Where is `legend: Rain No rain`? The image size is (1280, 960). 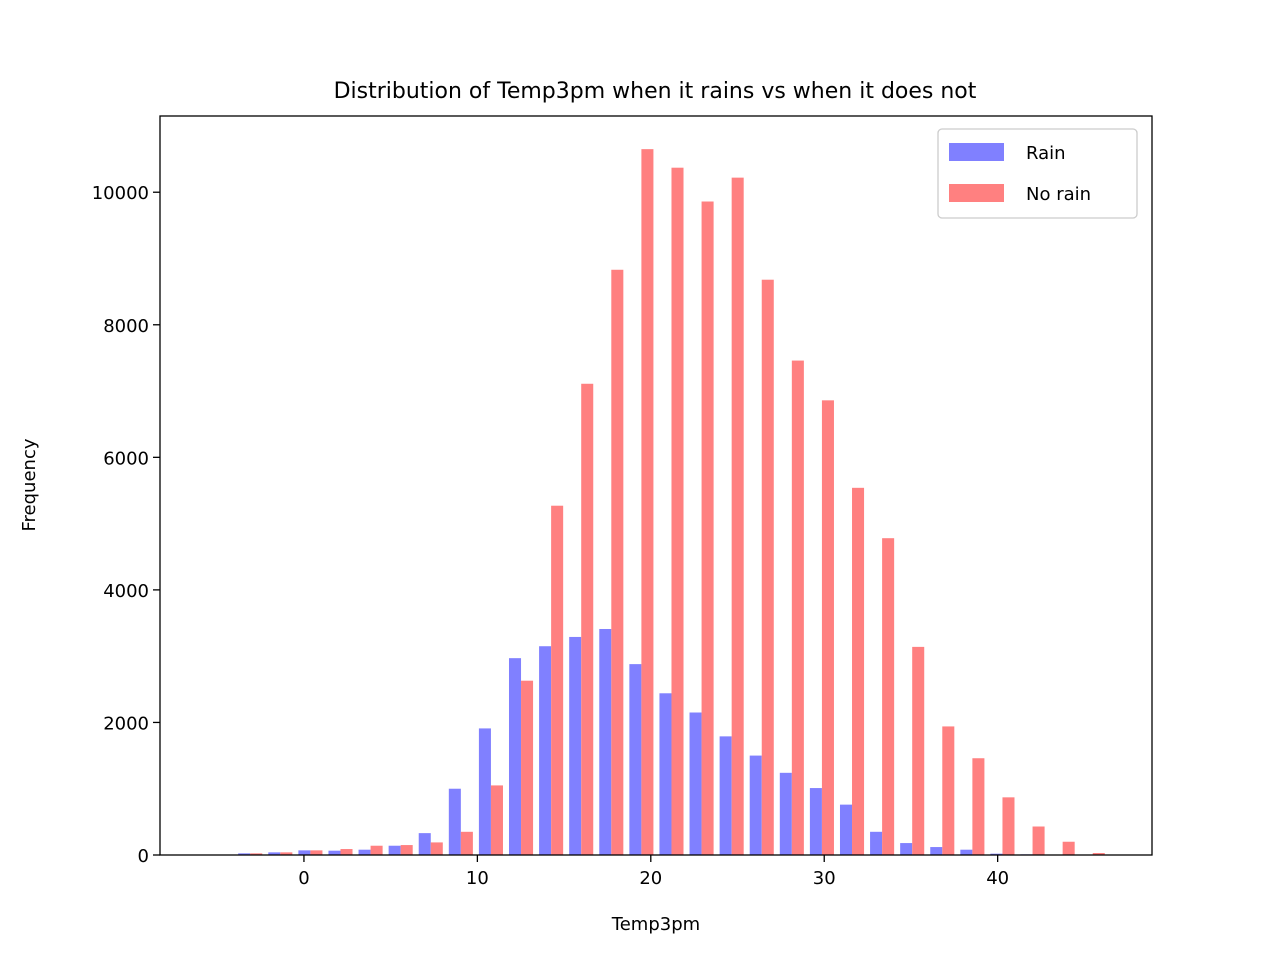
legend: Rain No rain is located at coordinates (1037, 173).